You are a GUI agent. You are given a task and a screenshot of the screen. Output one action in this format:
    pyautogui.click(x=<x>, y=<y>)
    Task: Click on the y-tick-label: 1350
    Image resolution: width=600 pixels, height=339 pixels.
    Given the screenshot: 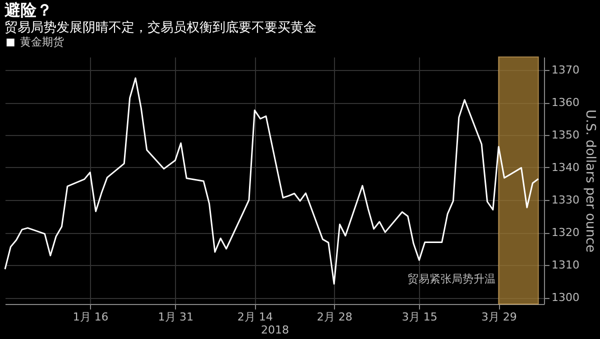 What is the action you would take?
    pyautogui.click(x=566, y=135)
    